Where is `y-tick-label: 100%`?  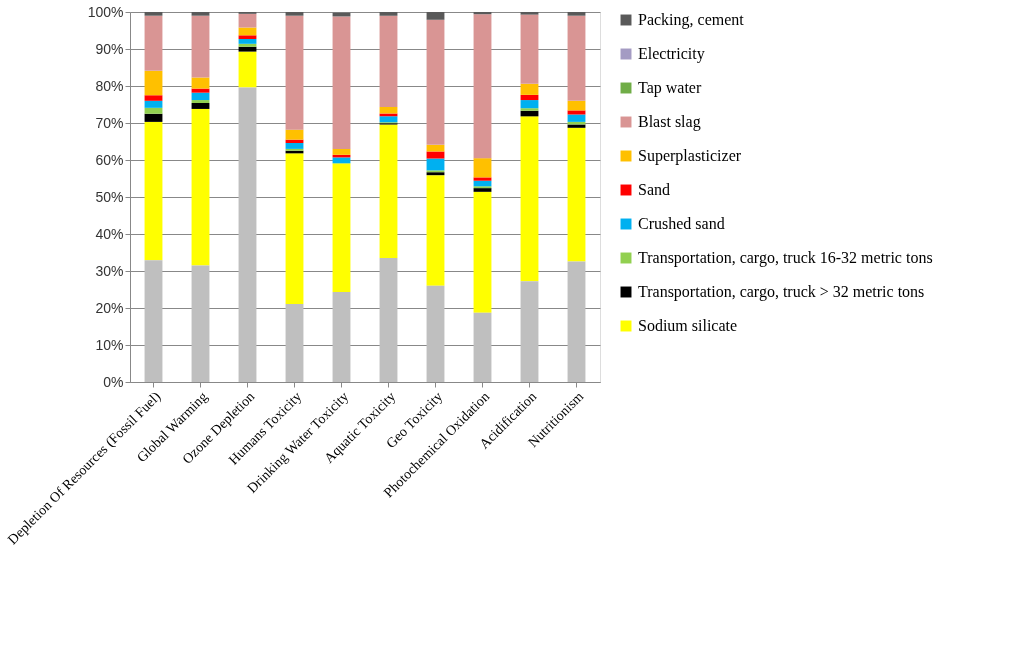
y-tick-label: 100% is located at coordinates (105, 11).